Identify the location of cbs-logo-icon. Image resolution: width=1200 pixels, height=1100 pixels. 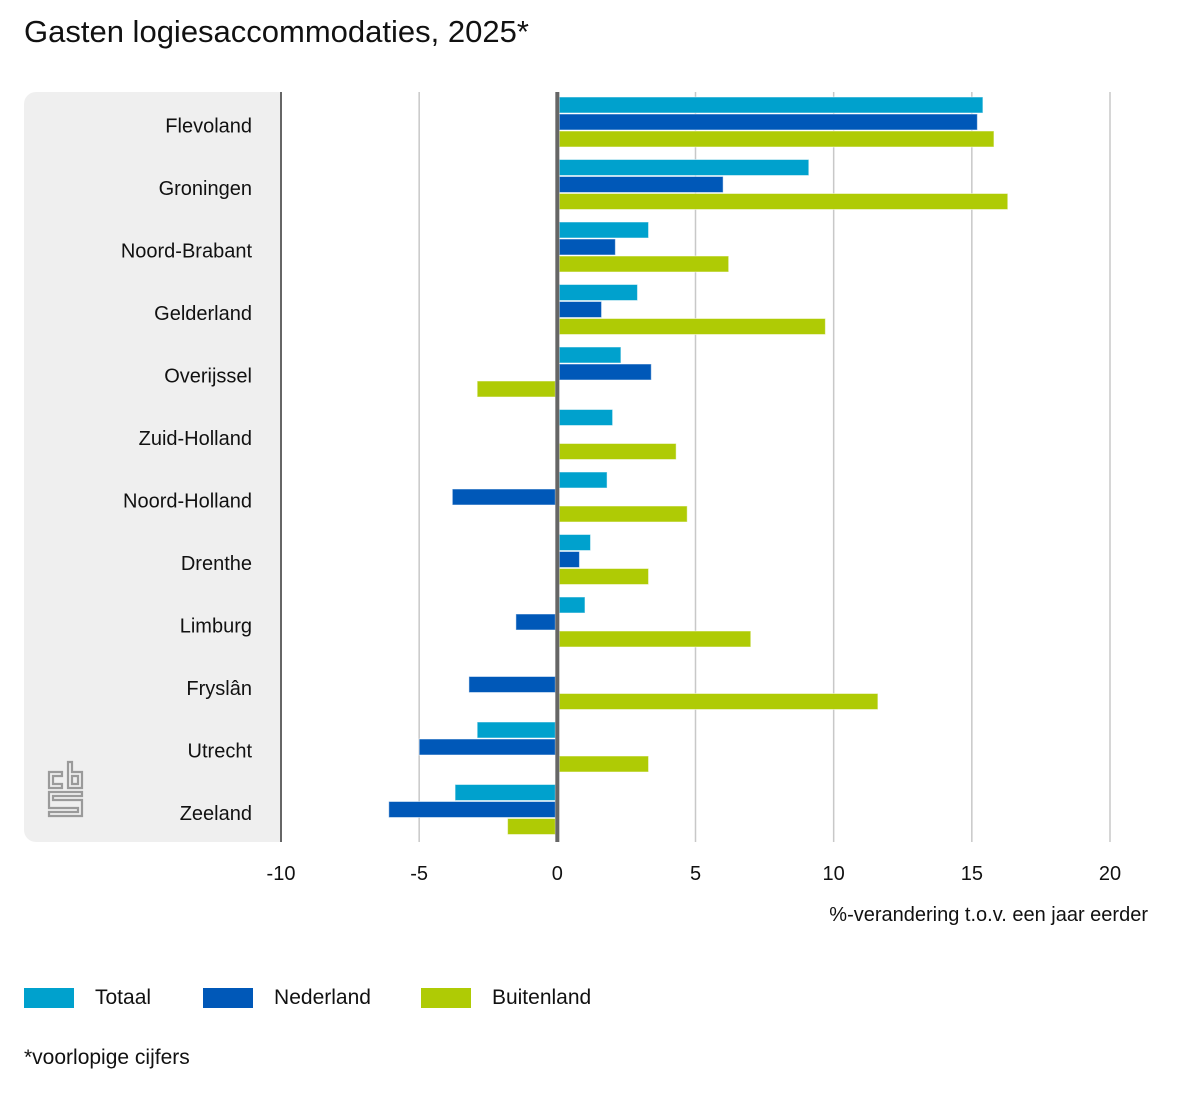
(65, 789).